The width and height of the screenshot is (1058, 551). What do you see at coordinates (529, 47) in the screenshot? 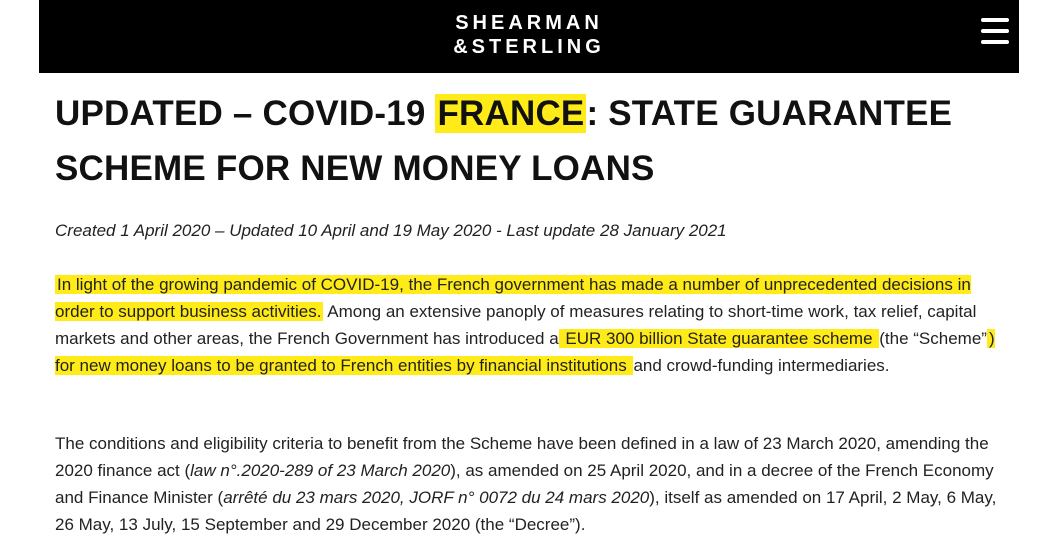
I see `logo-line-2: &STERLING` at bounding box center [529, 47].